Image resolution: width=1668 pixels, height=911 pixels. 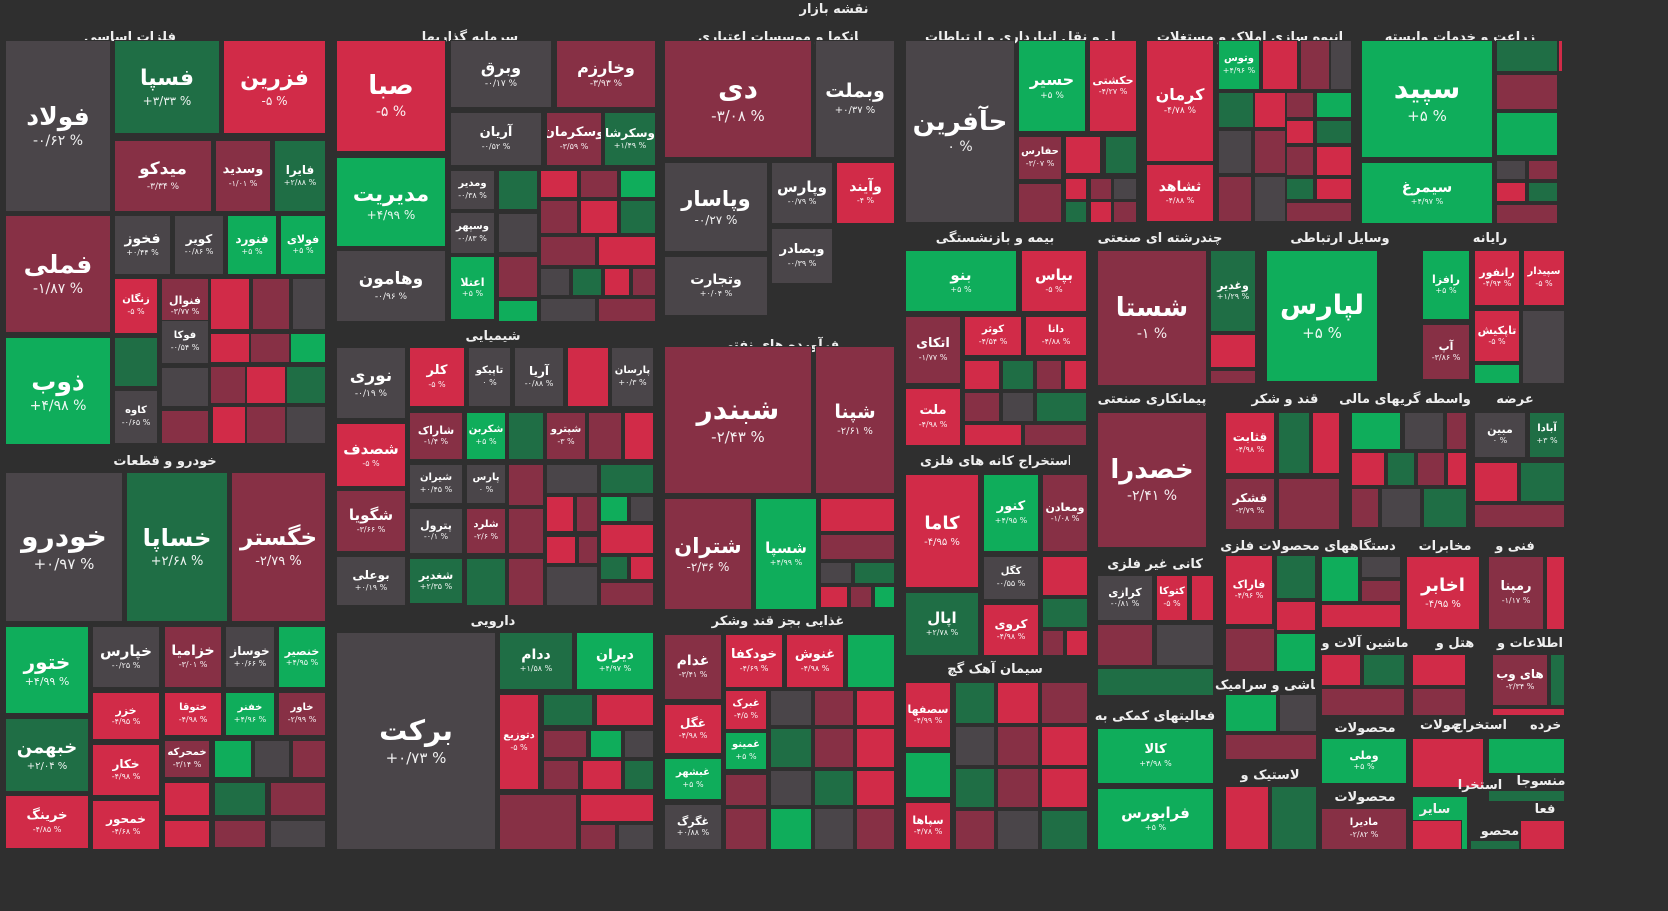 What do you see at coordinates (1054, 281) in the screenshot?
I see `stock-tile: بپاس -۵ %` at bounding box center [1054, 281].